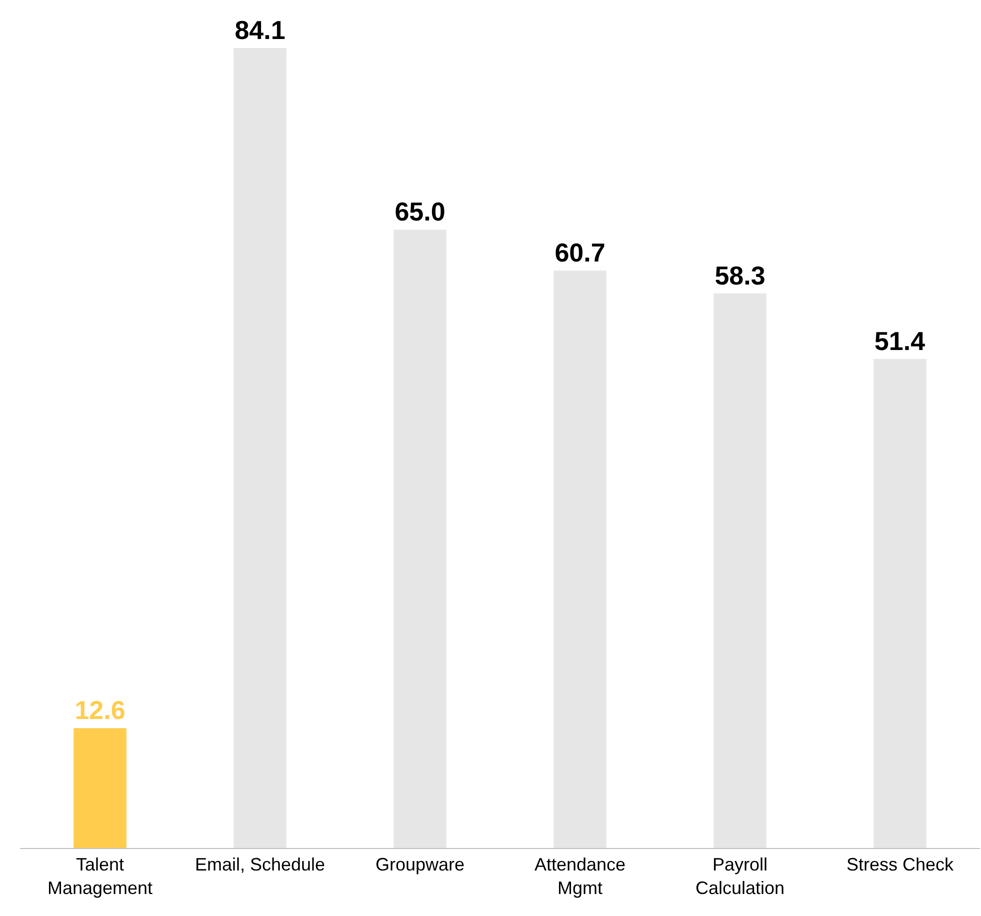 The image size is (981, 916). What do you see at coordinates (900, 864) in the screenshot?
I see `x-tick-label: Stress Check` at bounding box center [900, 864].